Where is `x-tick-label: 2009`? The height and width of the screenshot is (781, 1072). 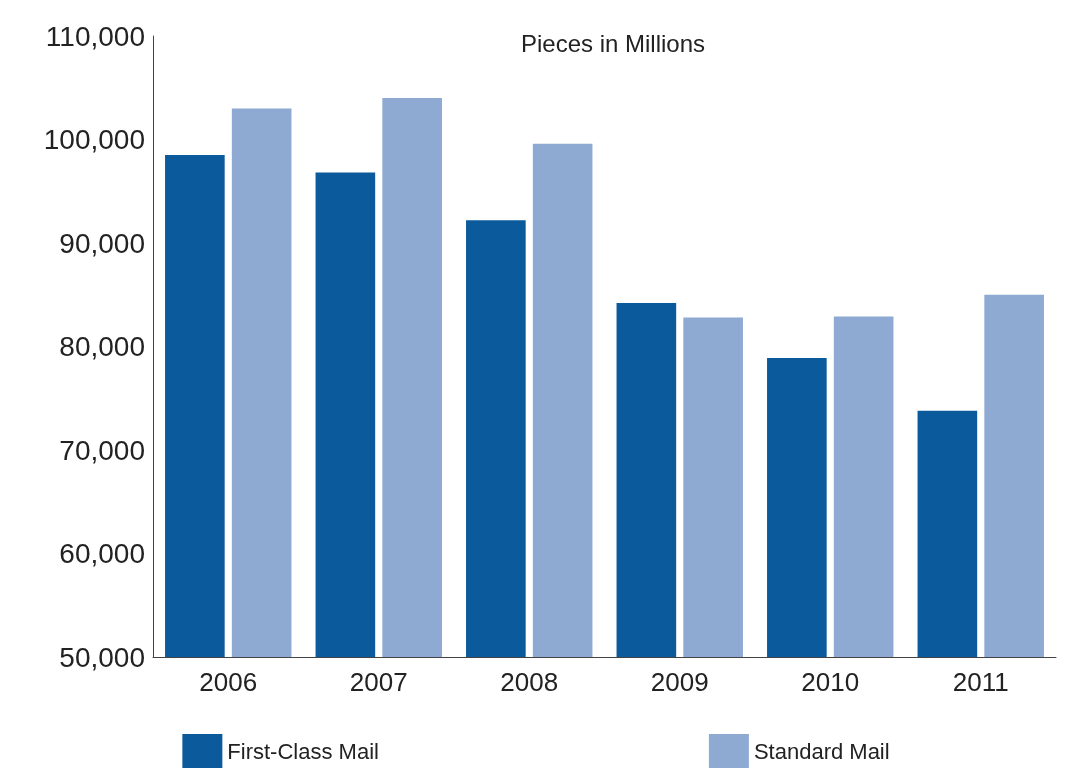
x-tick-label: 2009 is located at coordinates (679, 682).